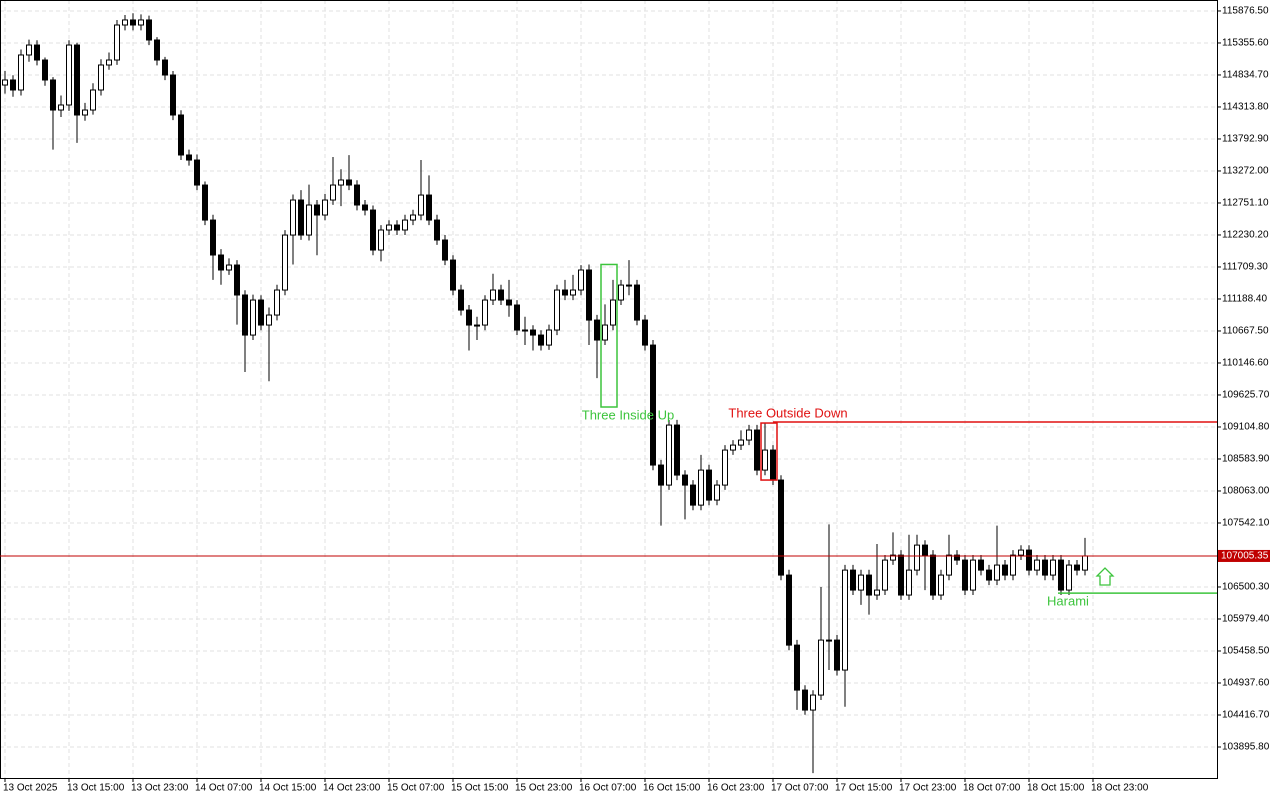  I want to click on x-tick-label: 14 Oct 15:00, so click(288, 788).